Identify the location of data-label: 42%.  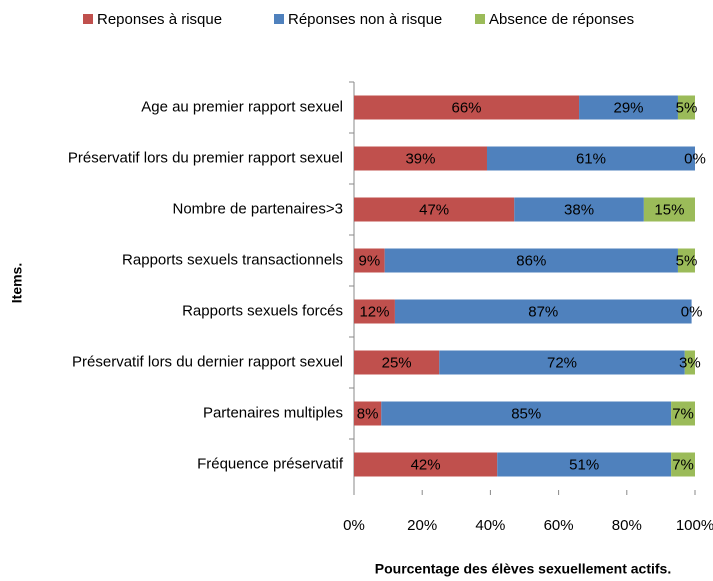
(426, 464).